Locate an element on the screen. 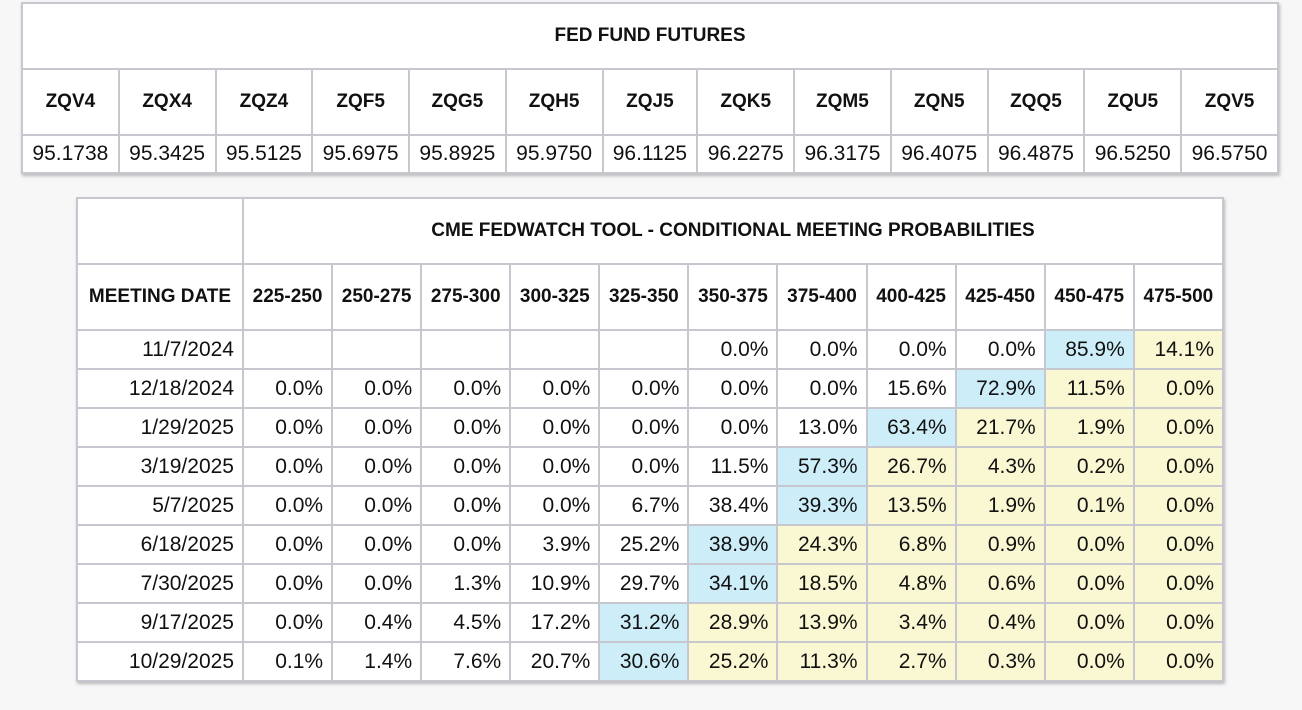  meeting-date: 6/18/2025 is located at coordinates (160, 544).